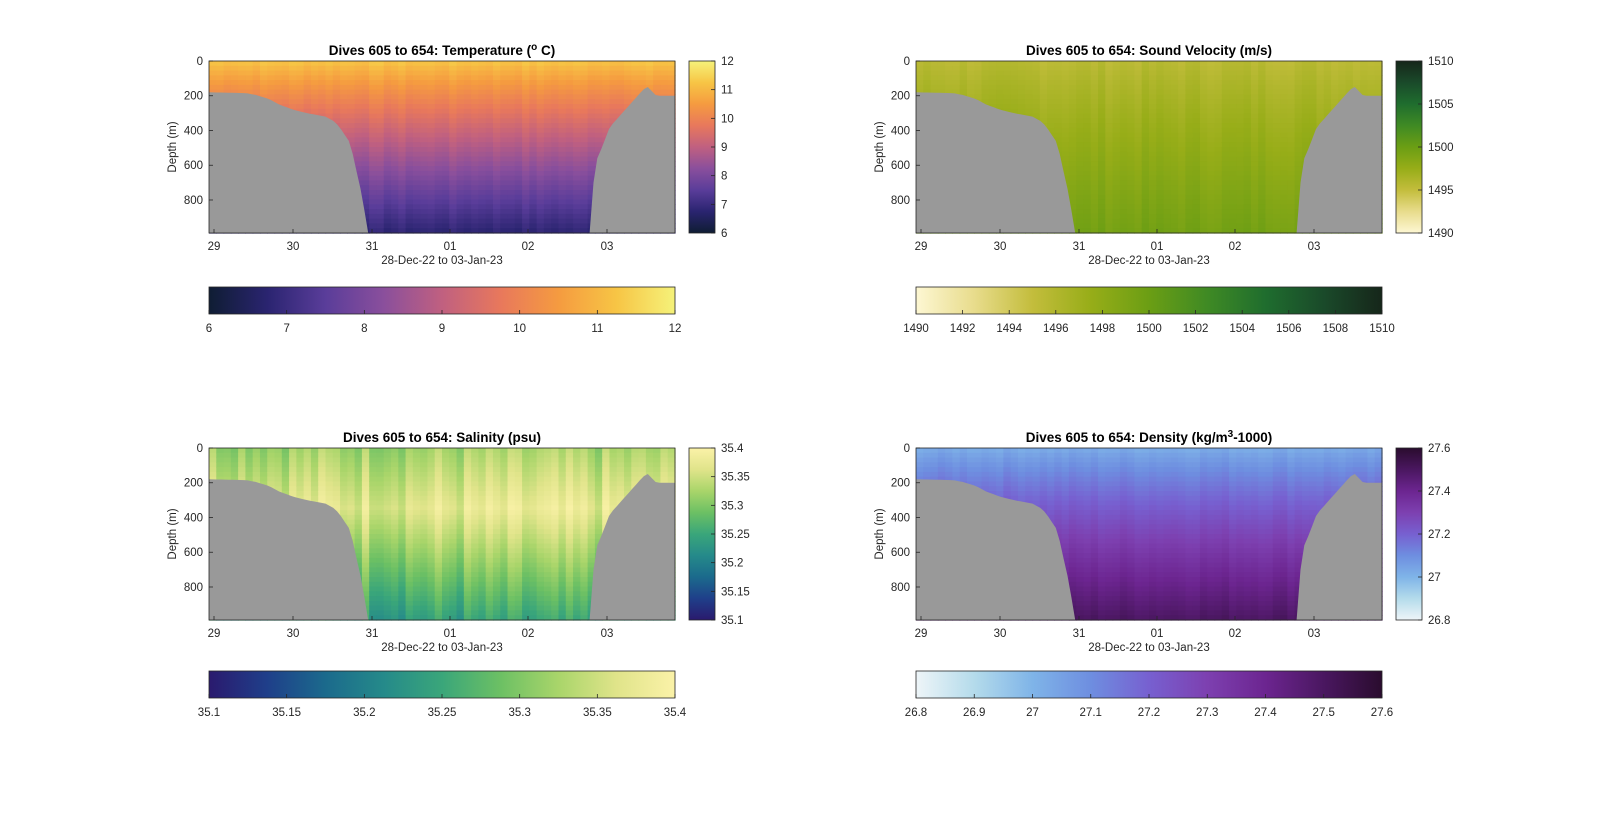 This screenshot has width=1600, height=815. I want to click on x-tick-label: 01, so click(1157, 247).